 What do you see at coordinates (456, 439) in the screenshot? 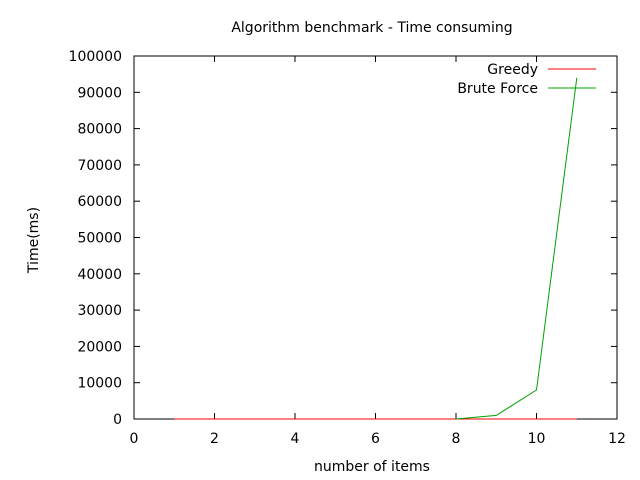
I see `x-tick-label: 8` at bounding box center [456, 439].